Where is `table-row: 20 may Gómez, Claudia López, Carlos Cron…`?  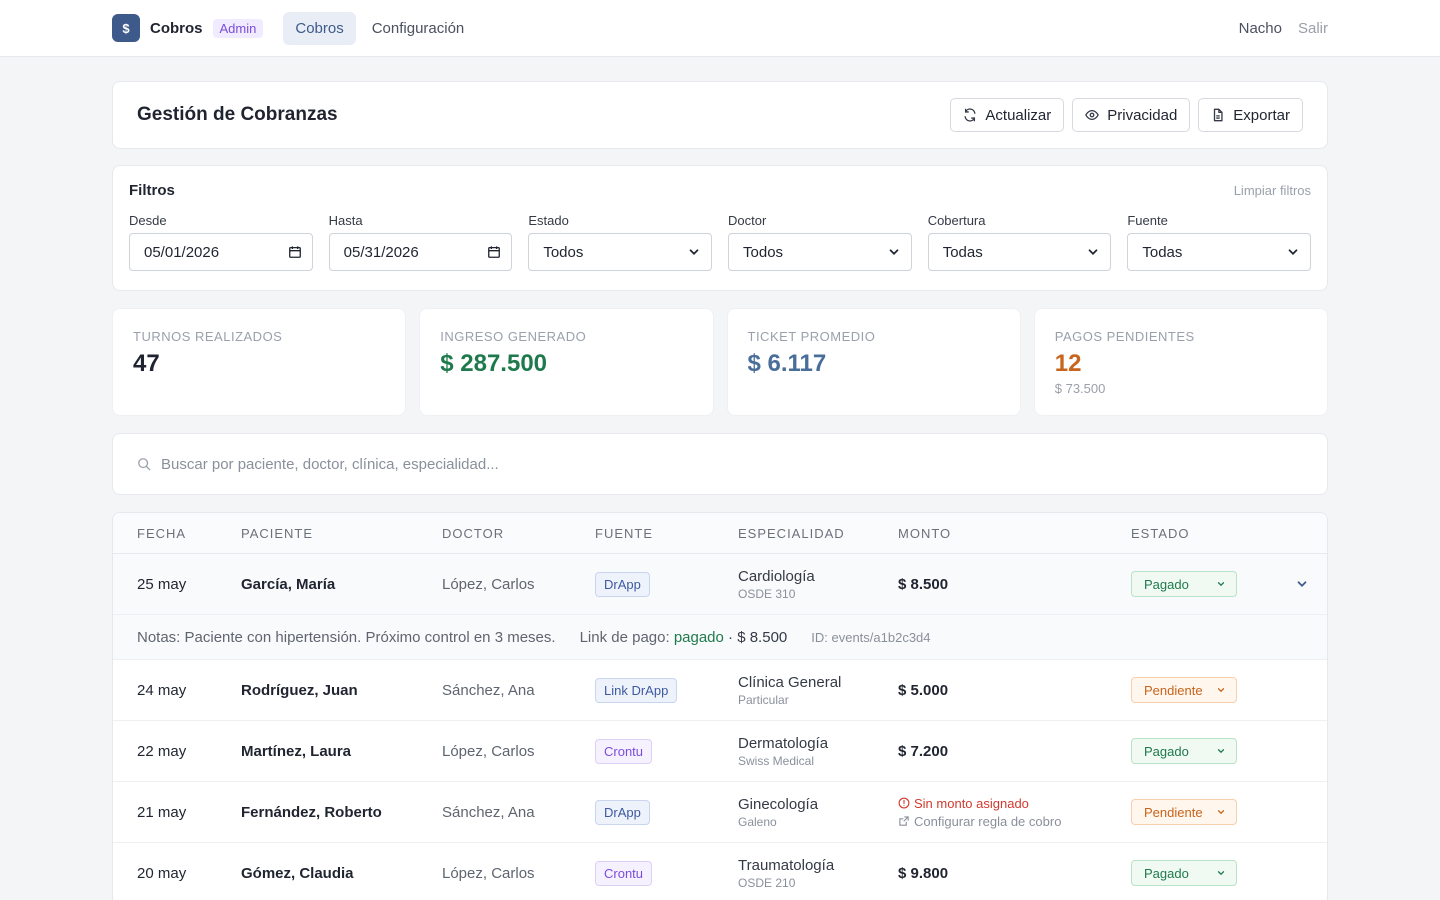 table-row: 20 may Gómez, Claudia López, Carlos Cron… is located at coordinates (720, 871).